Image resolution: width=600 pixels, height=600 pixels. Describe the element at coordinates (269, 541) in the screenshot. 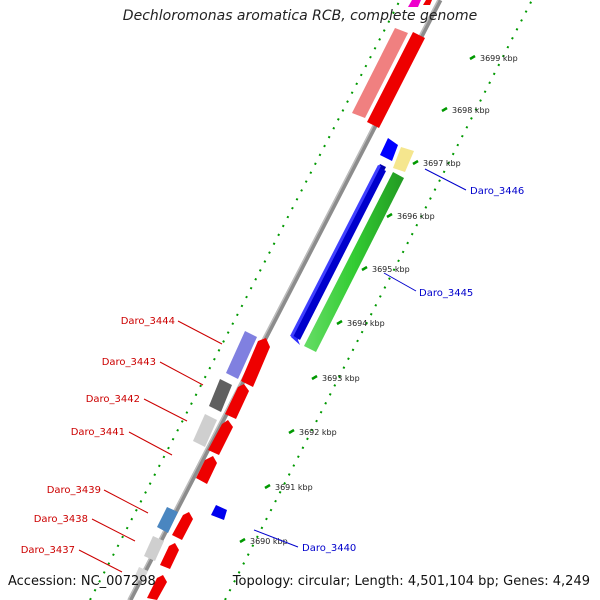

I see `scale-tick-label: 3690 kbp` at that location.